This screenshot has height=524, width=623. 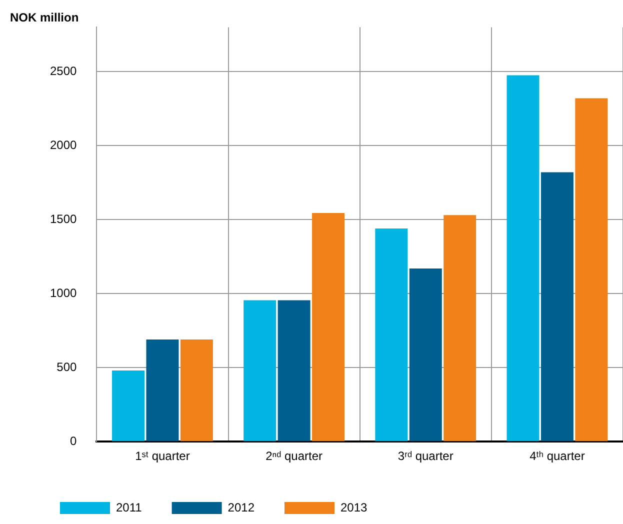 What do you see at coordinates (129, 507) in the screenshot?
I see `legend-label: 2011` at bounding box center [129, 507].